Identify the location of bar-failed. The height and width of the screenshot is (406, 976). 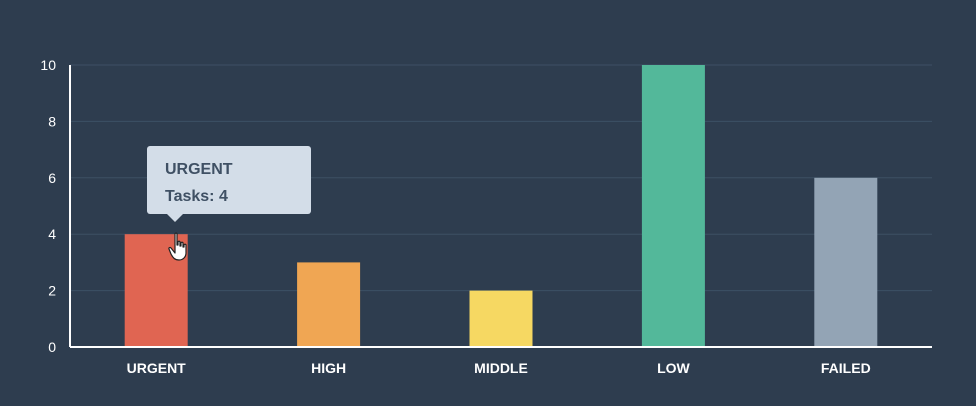
(846, 262).